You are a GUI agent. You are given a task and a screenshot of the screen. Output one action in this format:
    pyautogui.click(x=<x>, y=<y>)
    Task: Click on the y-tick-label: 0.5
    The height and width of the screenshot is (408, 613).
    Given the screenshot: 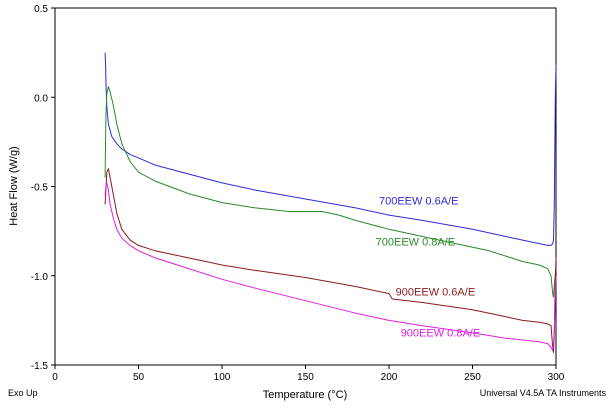 What is the action you would take?
    pyautogui.click(x=41, y=9)
    